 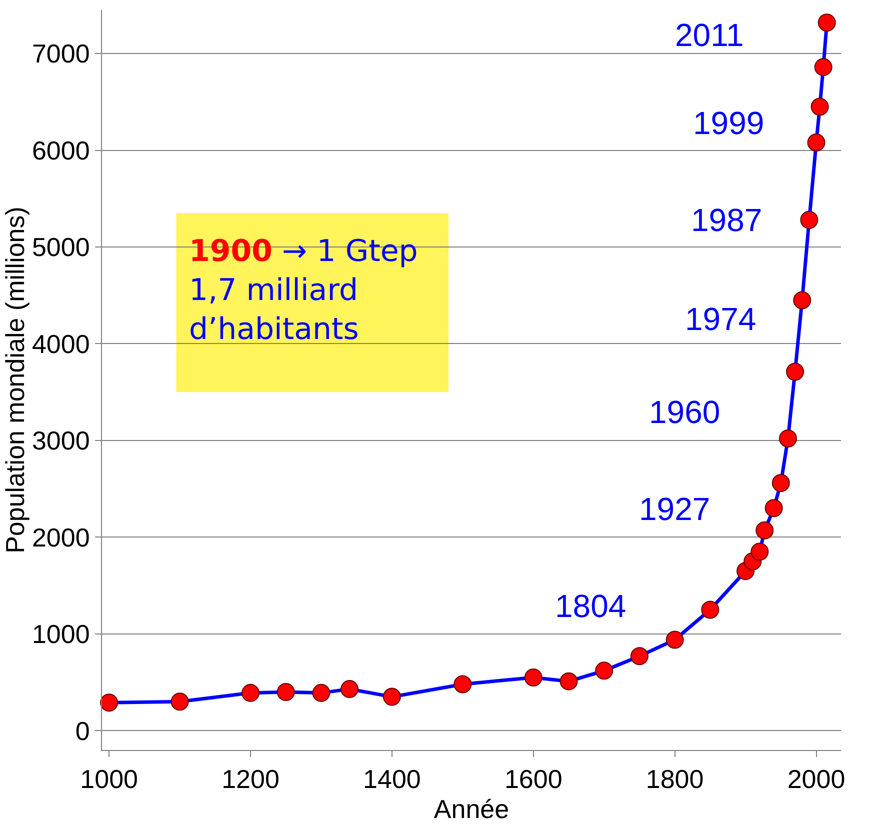 I want to click on y-tick-label: 0, so click(x=82, y=731).